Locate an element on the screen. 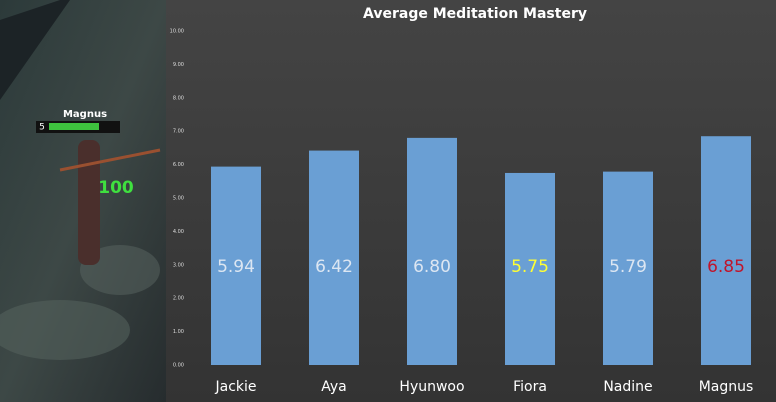 The height and width of the screenshot is (402, 776). data-label: 5.94 is located at coordinates (236, 267).